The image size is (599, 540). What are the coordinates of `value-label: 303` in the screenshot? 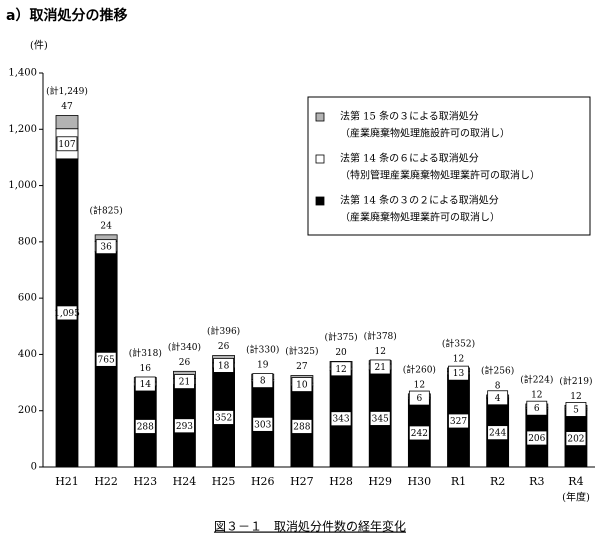 It's located at (262, 425).